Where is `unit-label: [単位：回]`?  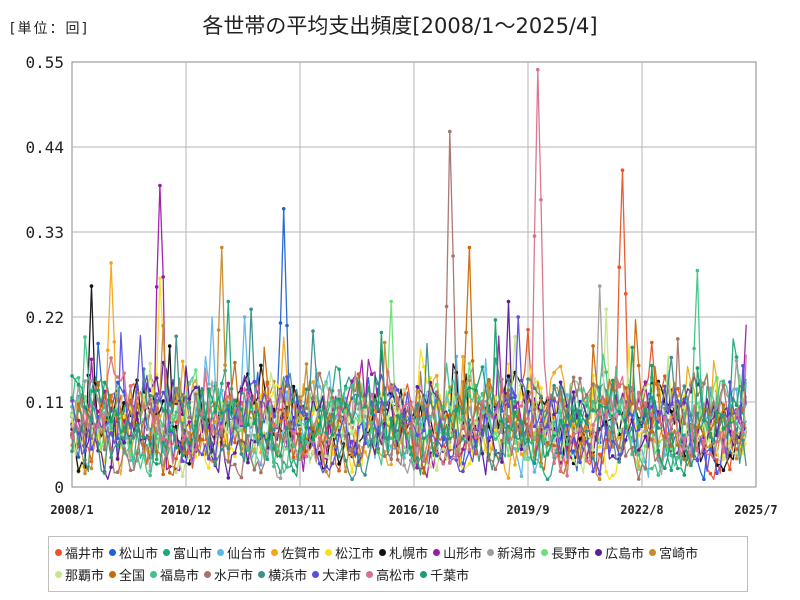
unit-label: [単位：回] is located at coordinates (49, 29).